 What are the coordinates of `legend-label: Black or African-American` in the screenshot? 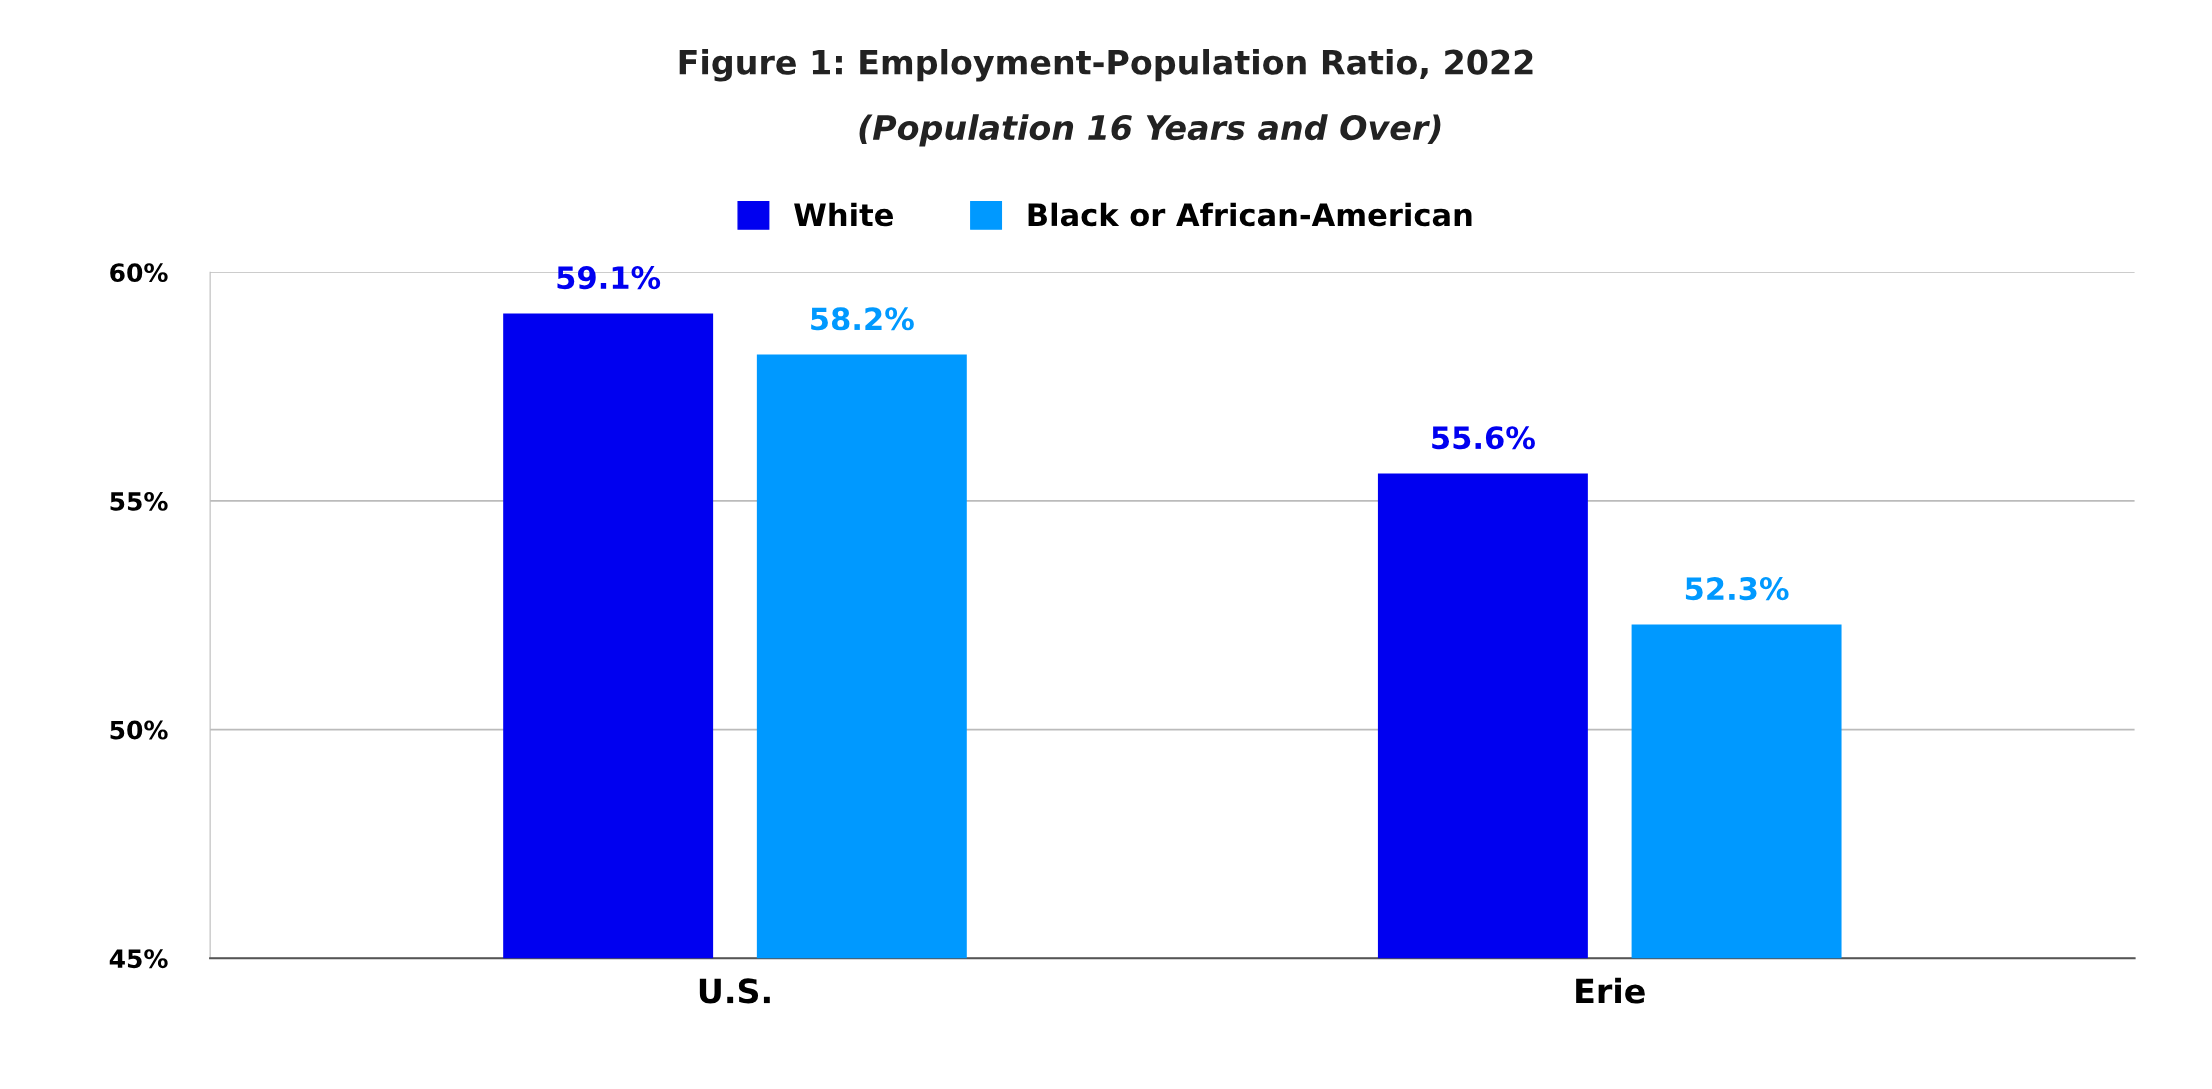 It's located at (1250, 214).